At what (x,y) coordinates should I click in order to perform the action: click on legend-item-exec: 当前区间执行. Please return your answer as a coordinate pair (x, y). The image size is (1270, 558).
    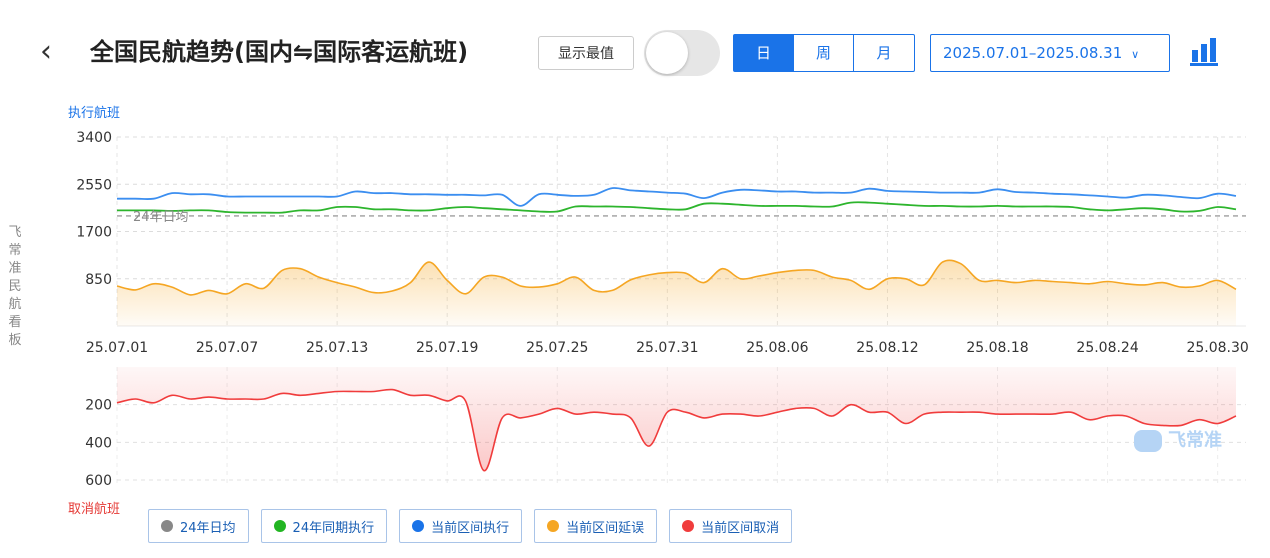
    Looking at the image, I should click on (461, 526).